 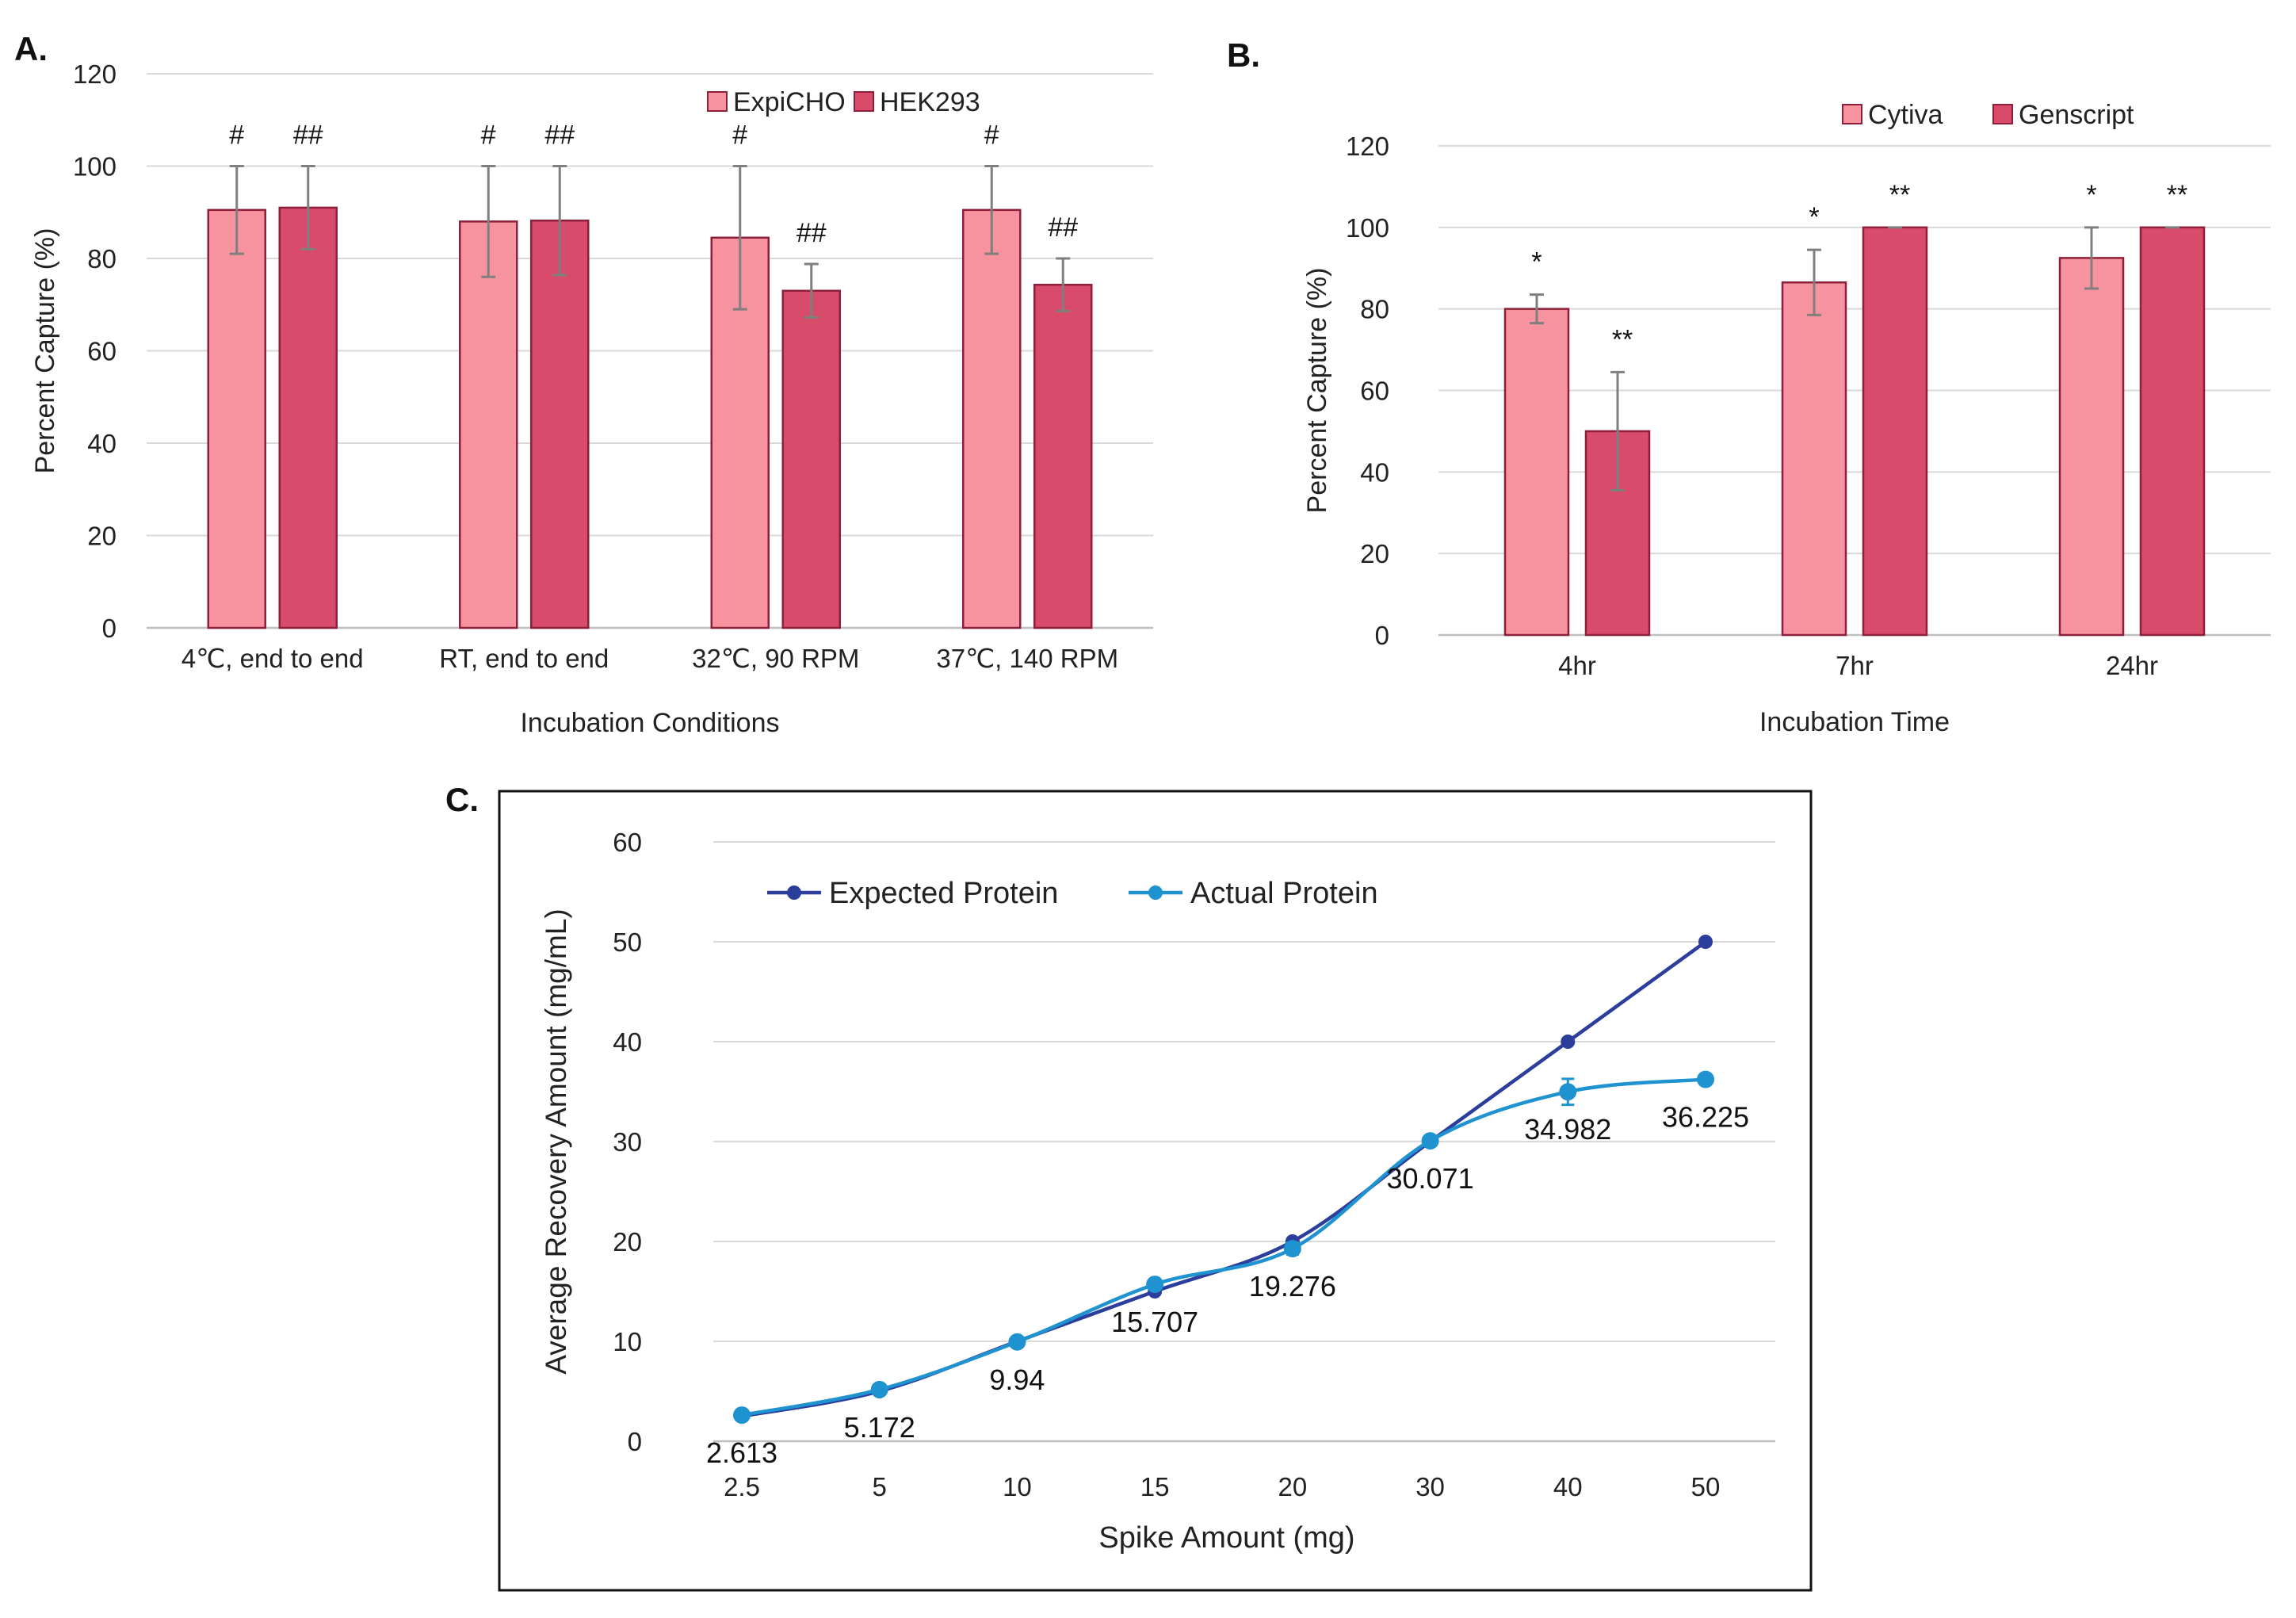 What do you see at coordinates (1905, 115) in the screenshot?
I see `legend-label: Cytiva` at bounding box center [1905, 115].